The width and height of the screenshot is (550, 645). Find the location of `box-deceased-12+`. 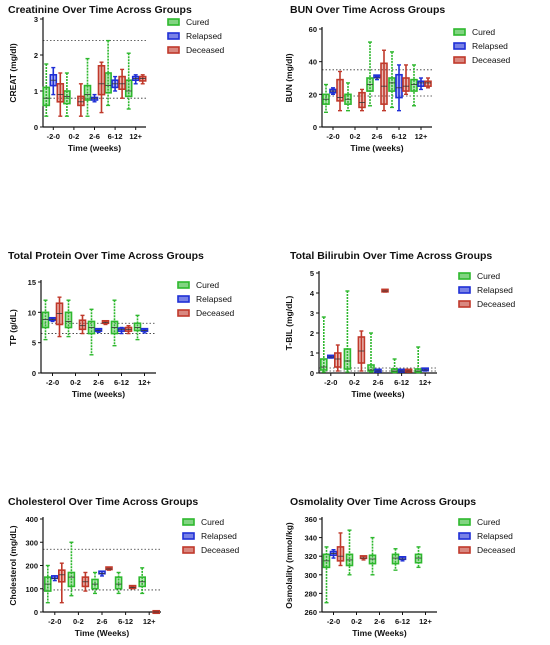

box-deceased-12+ is located at coordinates (428, 83).